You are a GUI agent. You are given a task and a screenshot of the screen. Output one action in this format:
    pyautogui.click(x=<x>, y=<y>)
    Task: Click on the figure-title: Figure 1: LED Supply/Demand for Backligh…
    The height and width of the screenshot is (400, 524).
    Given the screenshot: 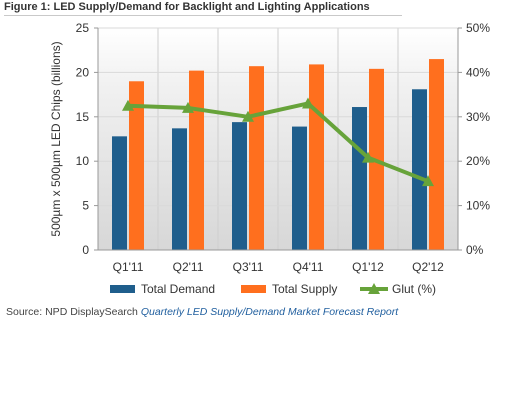 What is the action you would take?
    pyautogui.click(x=187, y=7)
    